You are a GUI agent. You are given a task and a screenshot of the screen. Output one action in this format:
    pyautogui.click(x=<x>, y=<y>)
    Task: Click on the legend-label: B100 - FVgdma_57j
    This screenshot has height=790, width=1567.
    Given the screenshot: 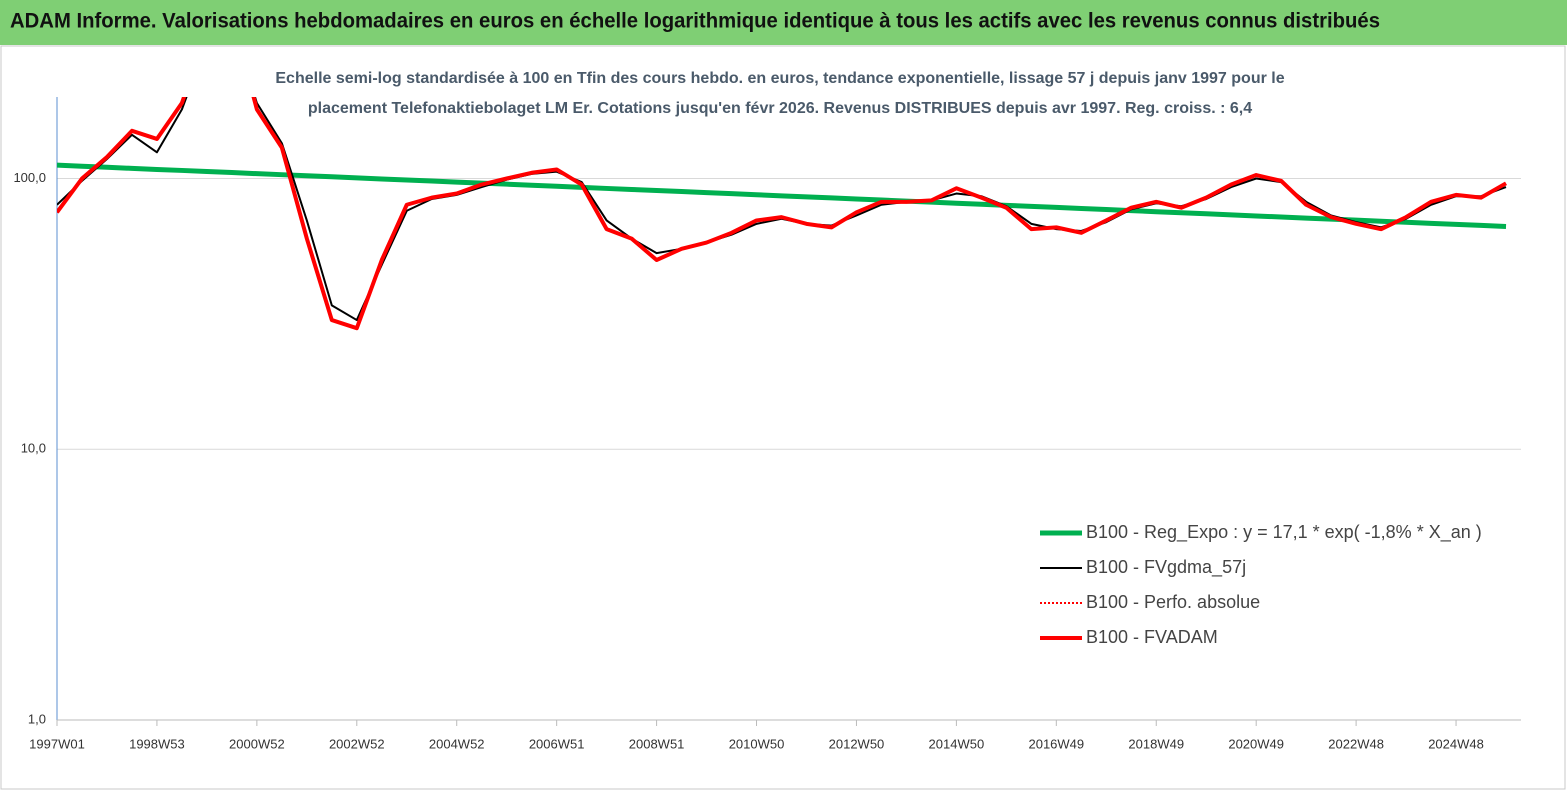 What is the action you would take?
    pyautogui.click(x=1166, y=567)
    